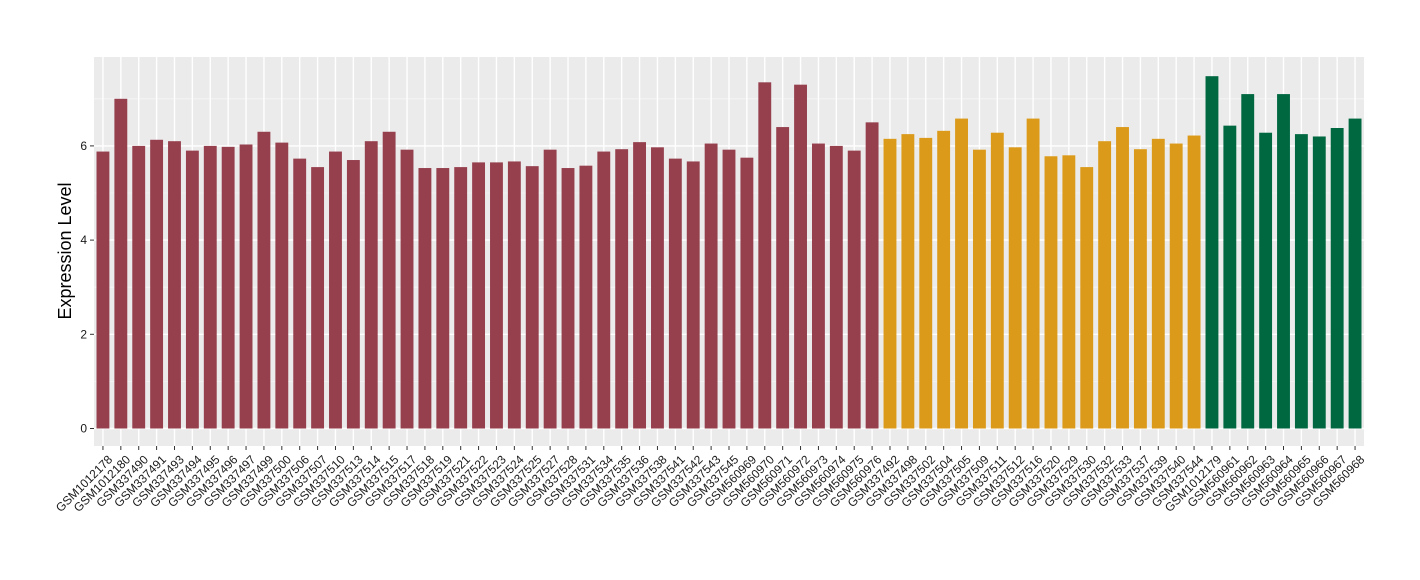 This screenshot has height=580, width=1420. I want to click on y-tick-label: 2, so click(83, 334).